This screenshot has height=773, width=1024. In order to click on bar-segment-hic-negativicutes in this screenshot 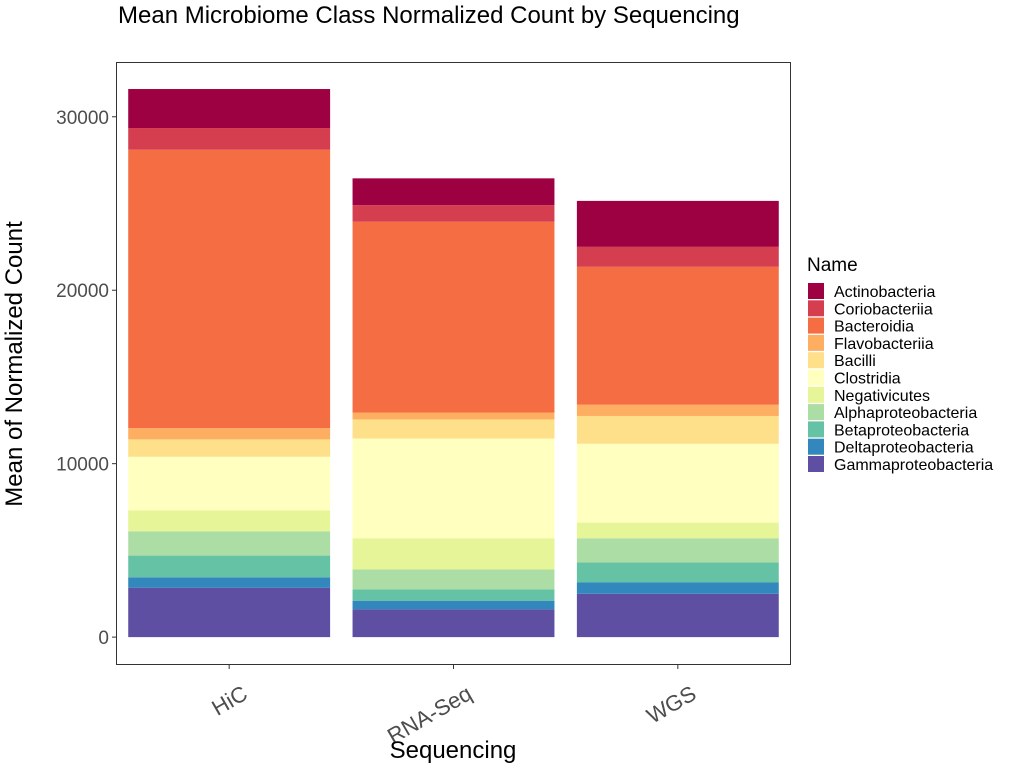, I will do `click(229, 521)`.